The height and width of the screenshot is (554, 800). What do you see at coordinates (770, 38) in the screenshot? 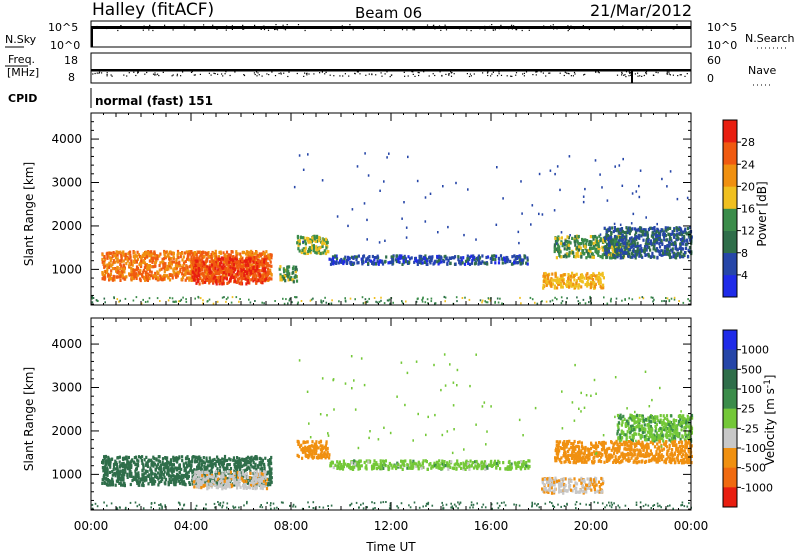
I see `nsearch-label: N.Search` at bounding box center [770, 38].